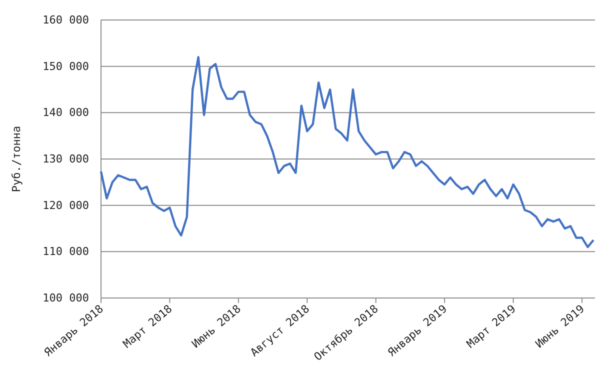  Describe the element at coordinates (65, 159) in the screenshot. I see `y-tick-label: 130 000` at that location.